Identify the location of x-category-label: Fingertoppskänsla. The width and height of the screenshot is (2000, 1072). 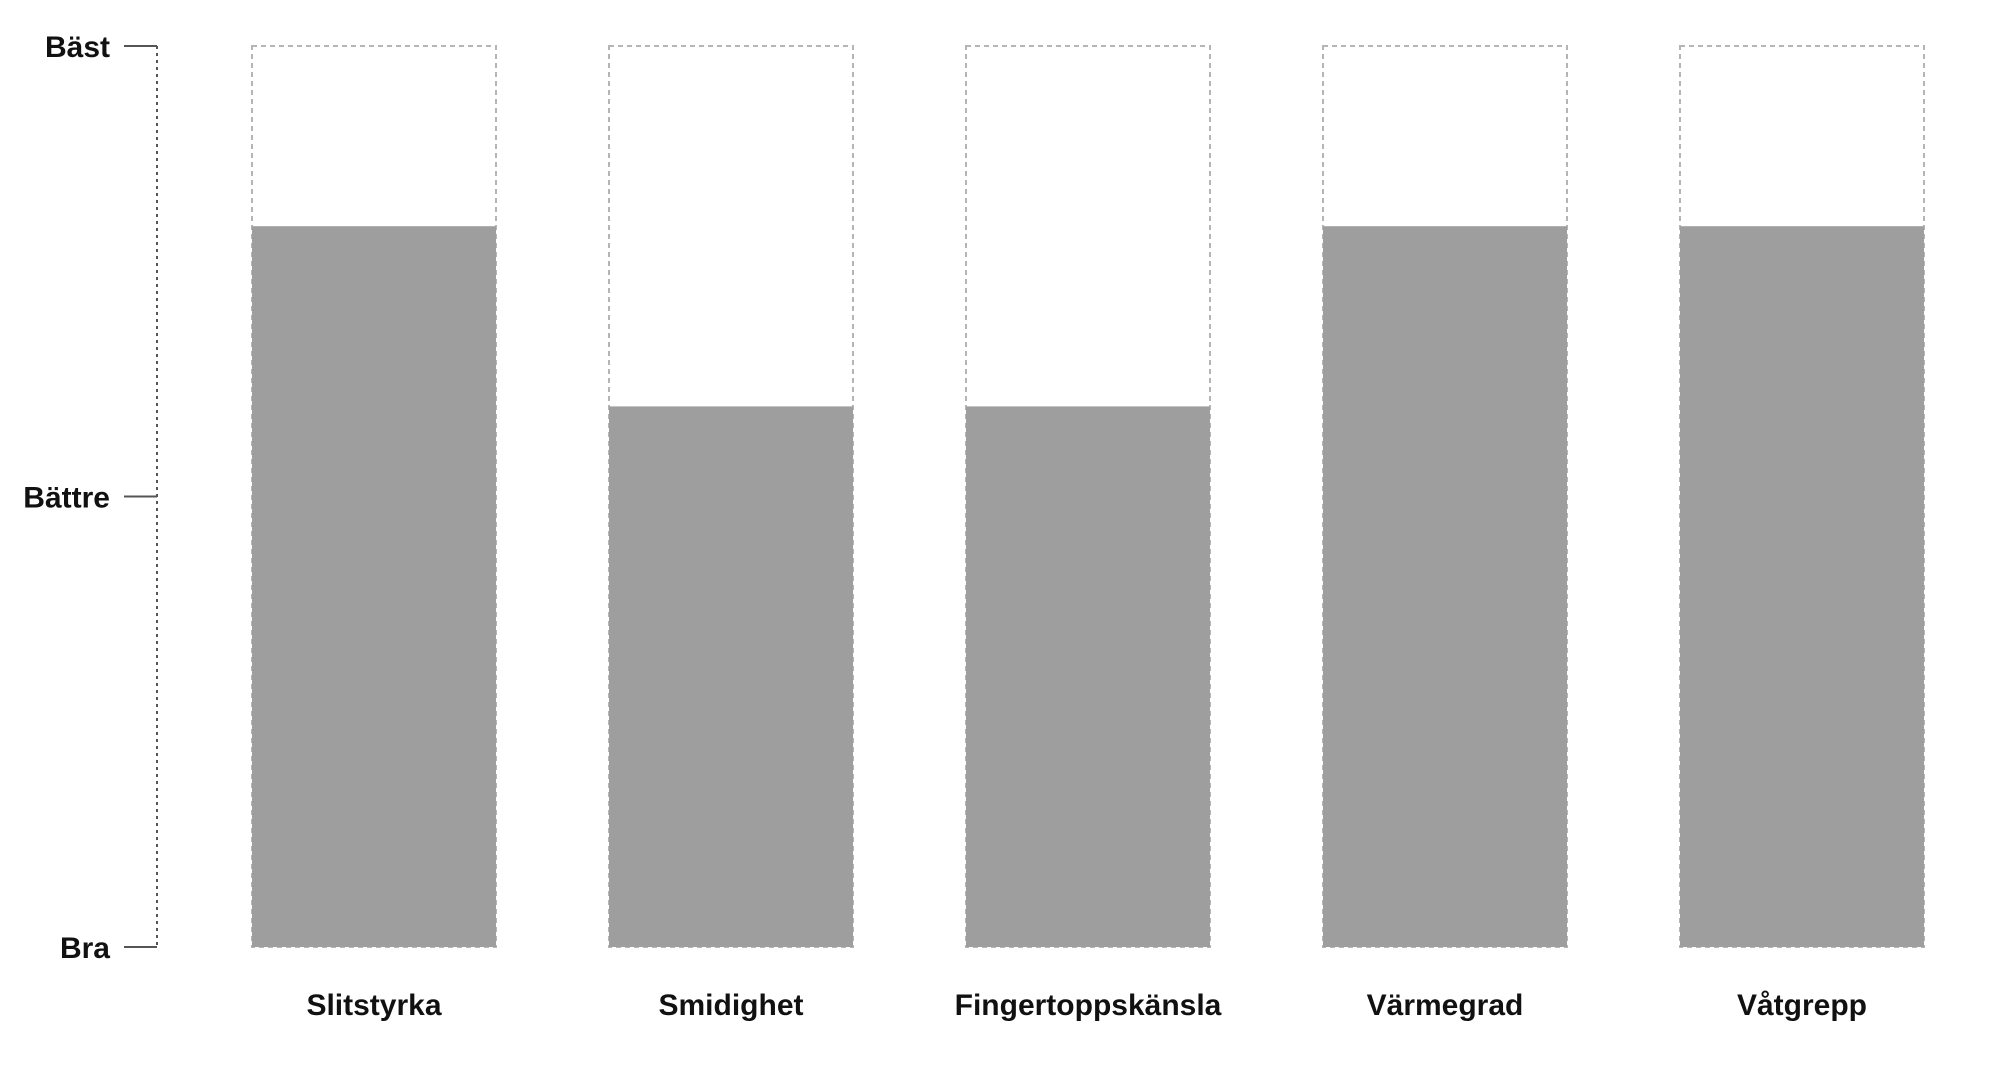
(1088, 1005).